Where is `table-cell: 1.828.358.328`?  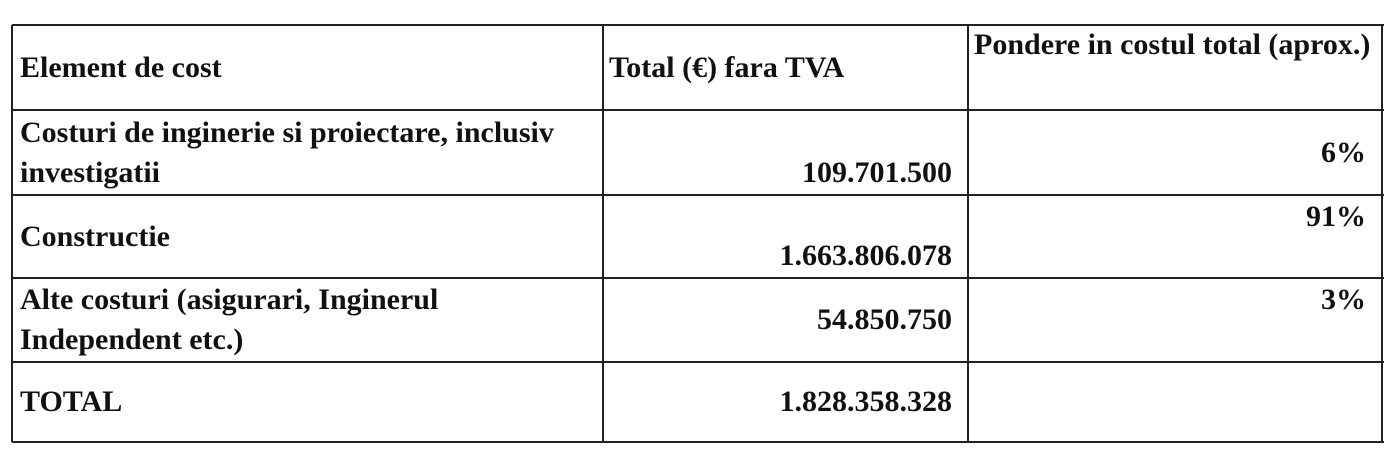
table-cell: 1.828.358.328 is located at coordinates (785, 402).